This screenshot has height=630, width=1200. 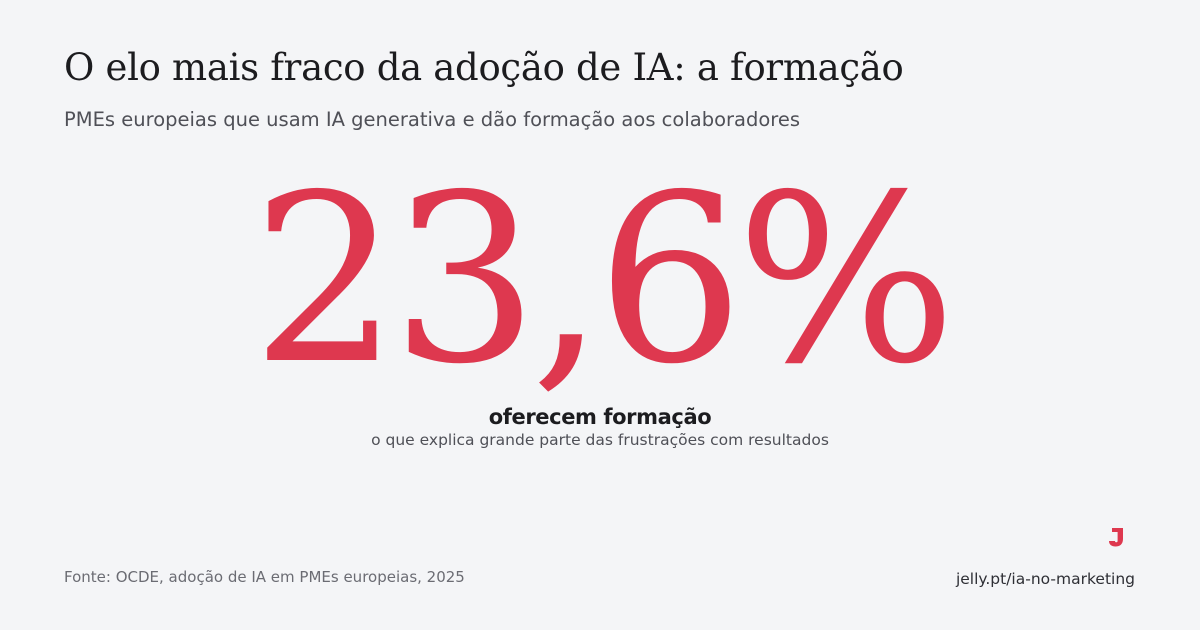 What do you see at coordinates (1045, 579) in the screenshot?
I see `site-link: jelly.pt/ia-no-marketing` at bounding box center [1045, 579].